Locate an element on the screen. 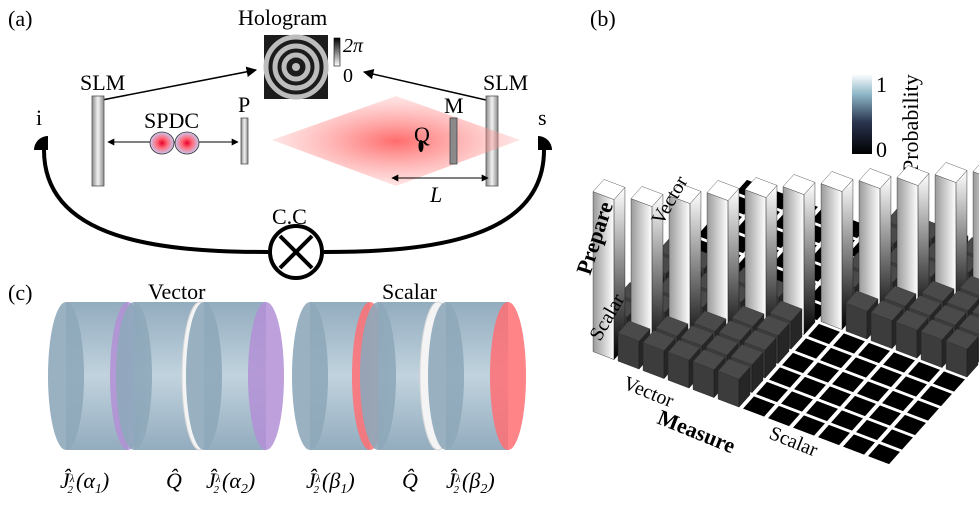  colorbar-min: 0 is located at coordinates (881, 149).